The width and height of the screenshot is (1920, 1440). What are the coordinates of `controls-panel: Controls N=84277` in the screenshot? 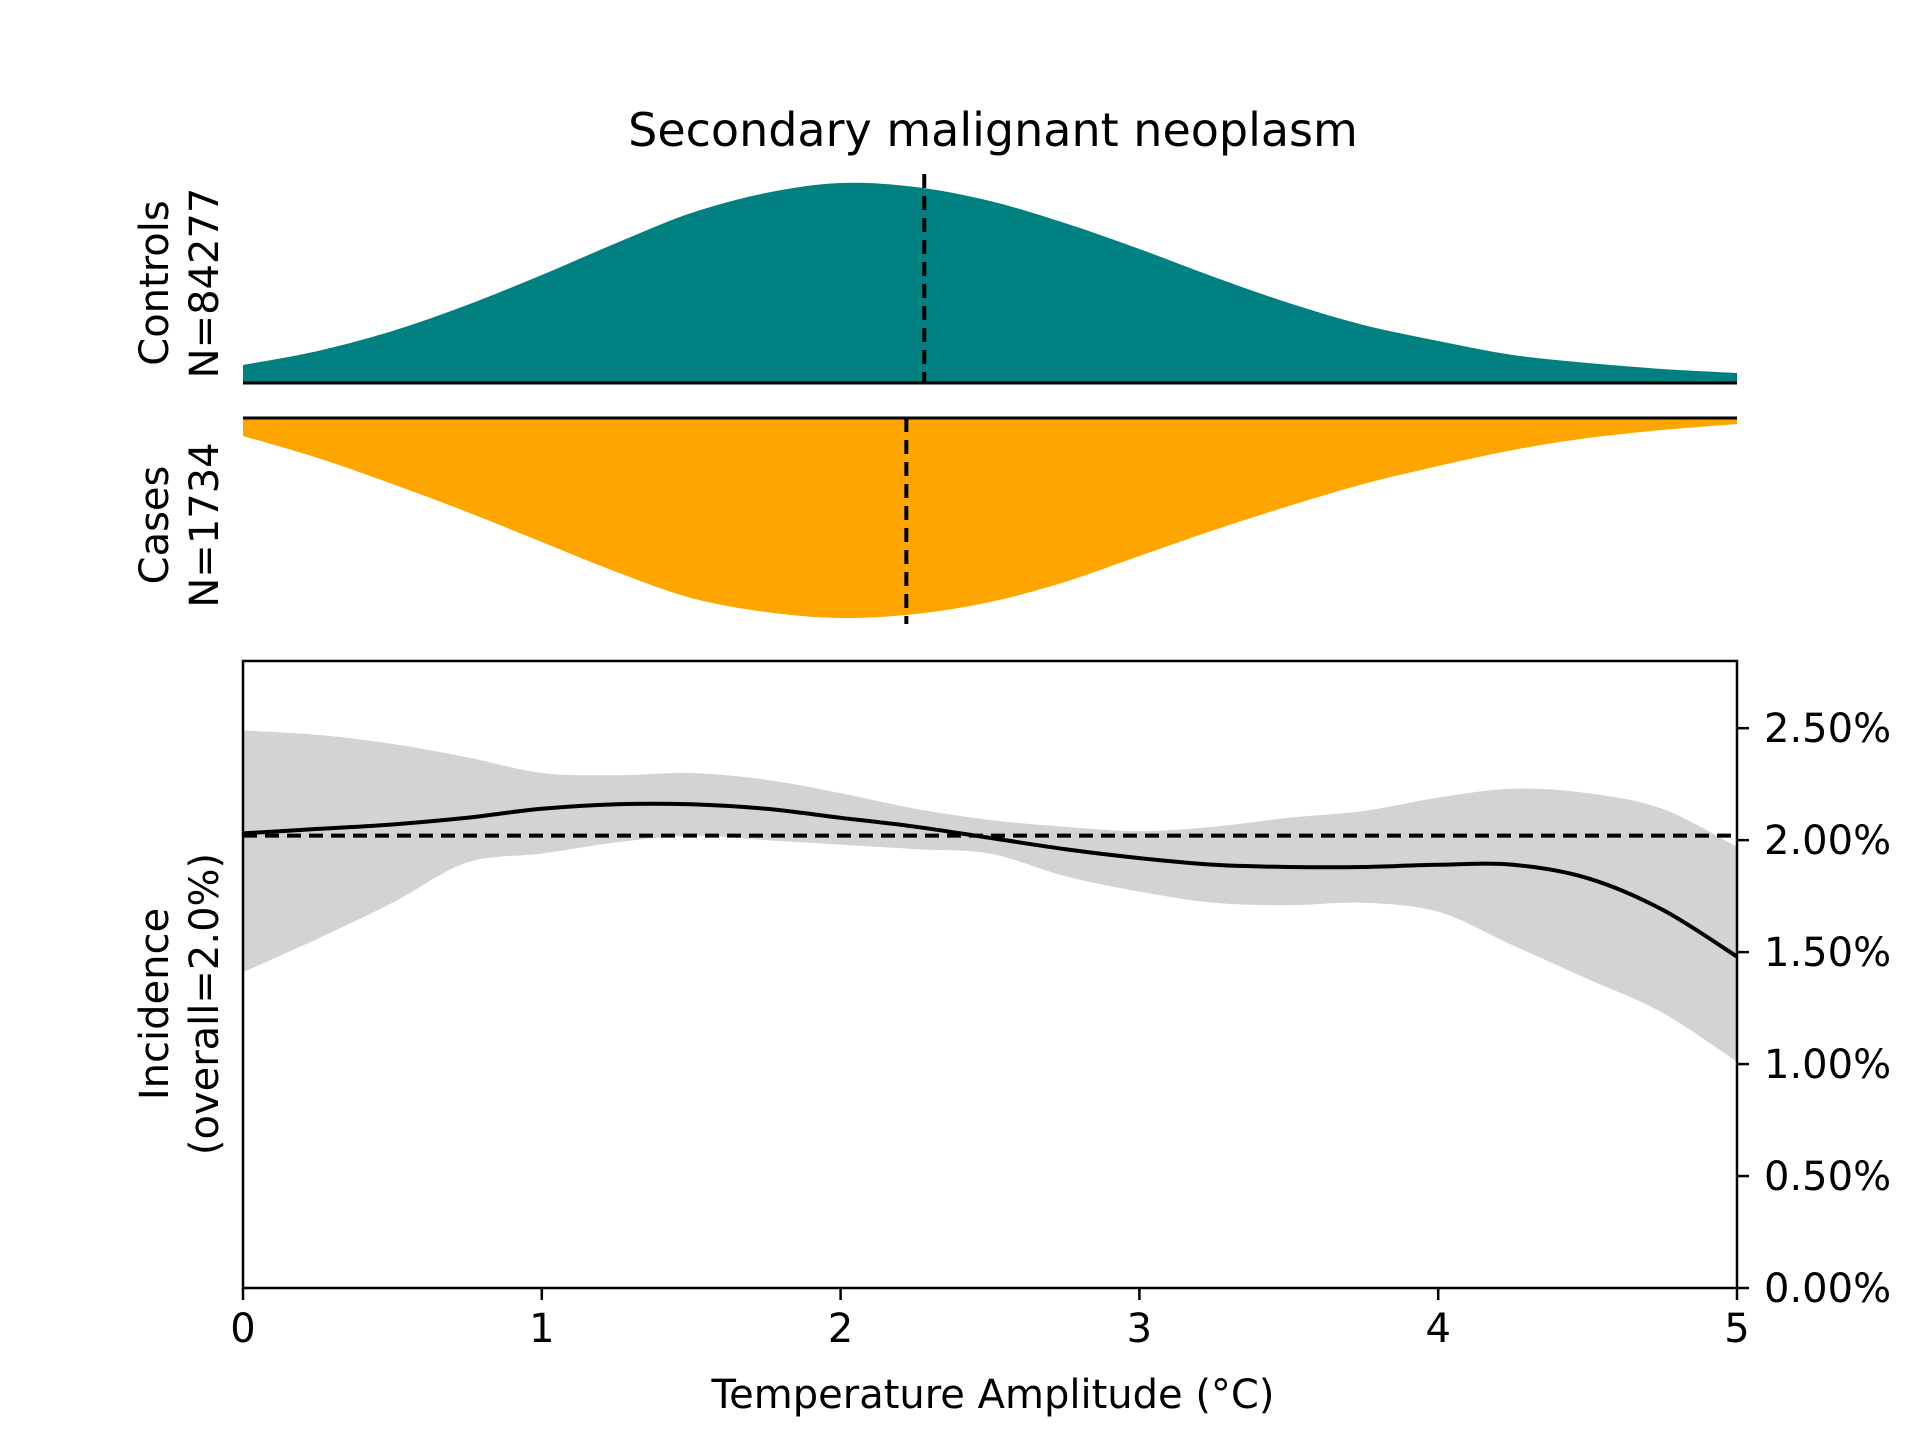 It's located at (934, 279).